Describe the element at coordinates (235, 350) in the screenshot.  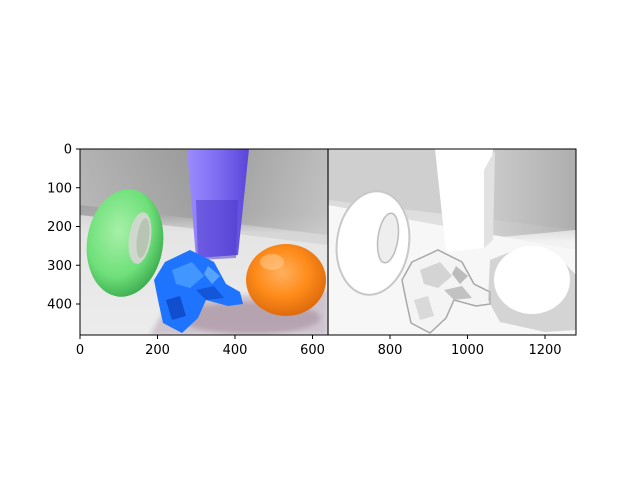
I see `x-tick-label: 400` at that location.